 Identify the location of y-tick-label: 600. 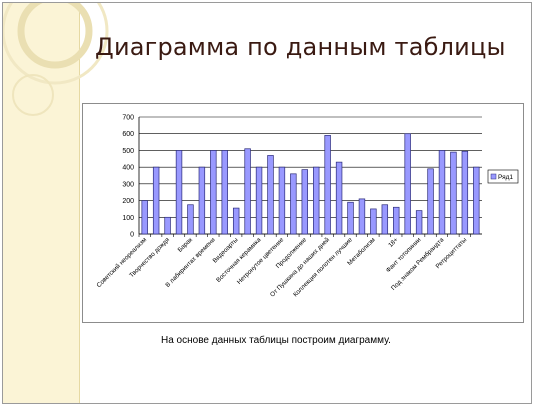
(128, 134).